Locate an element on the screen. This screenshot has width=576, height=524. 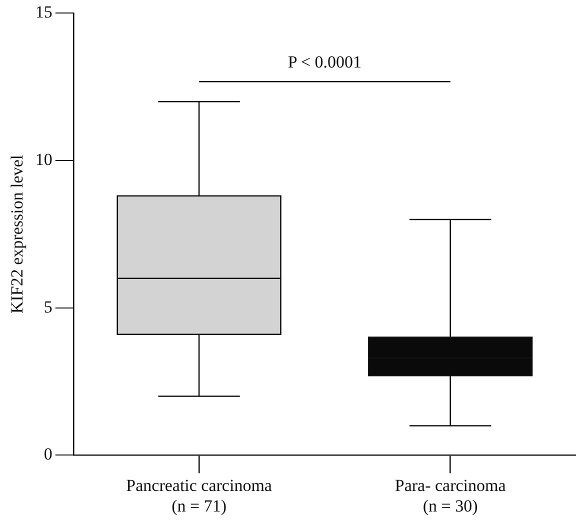
y-tick-label: 15 is located at coordinates (43, 12).